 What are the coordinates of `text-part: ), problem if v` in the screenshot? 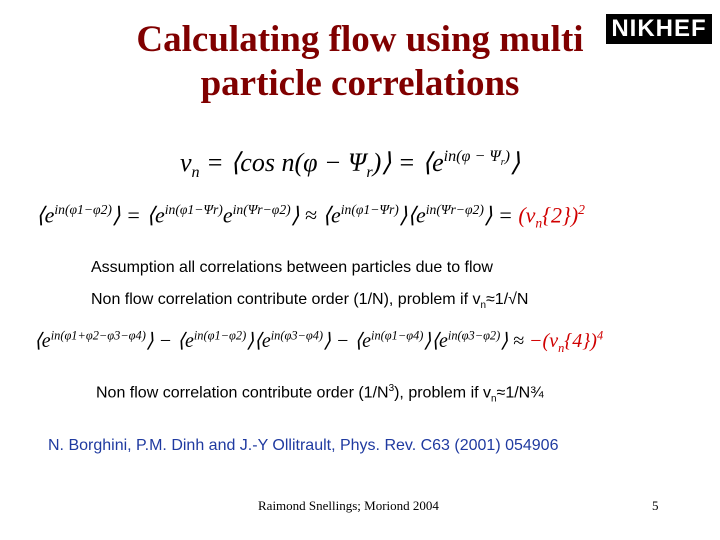 It's located at (443, 393).